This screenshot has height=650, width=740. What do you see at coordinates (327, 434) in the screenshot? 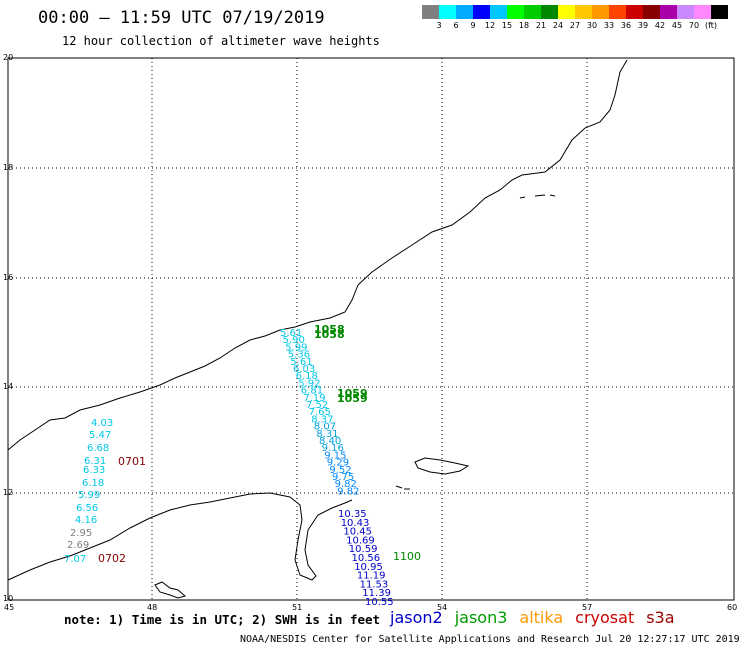
I see `track-upper-value: 8.31` at bounding box center [327, 434].